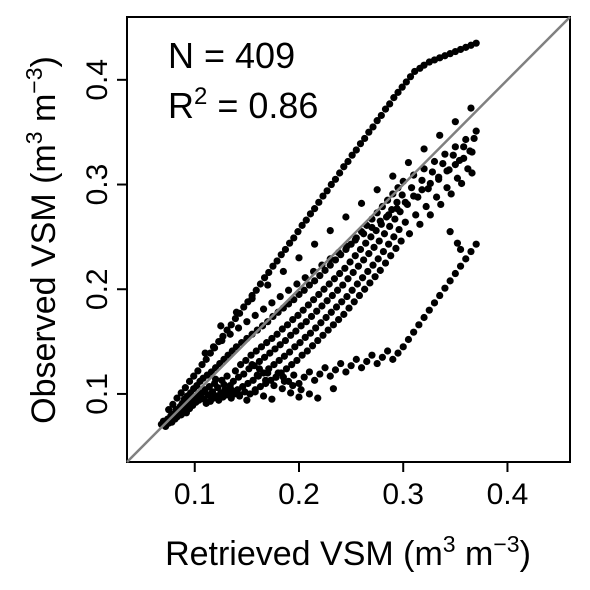 This screenshot has height=590, width=590. Describe the element at coordinates (231, 55) in the screenshot. I see `n-annotation: N = 409` at that location.